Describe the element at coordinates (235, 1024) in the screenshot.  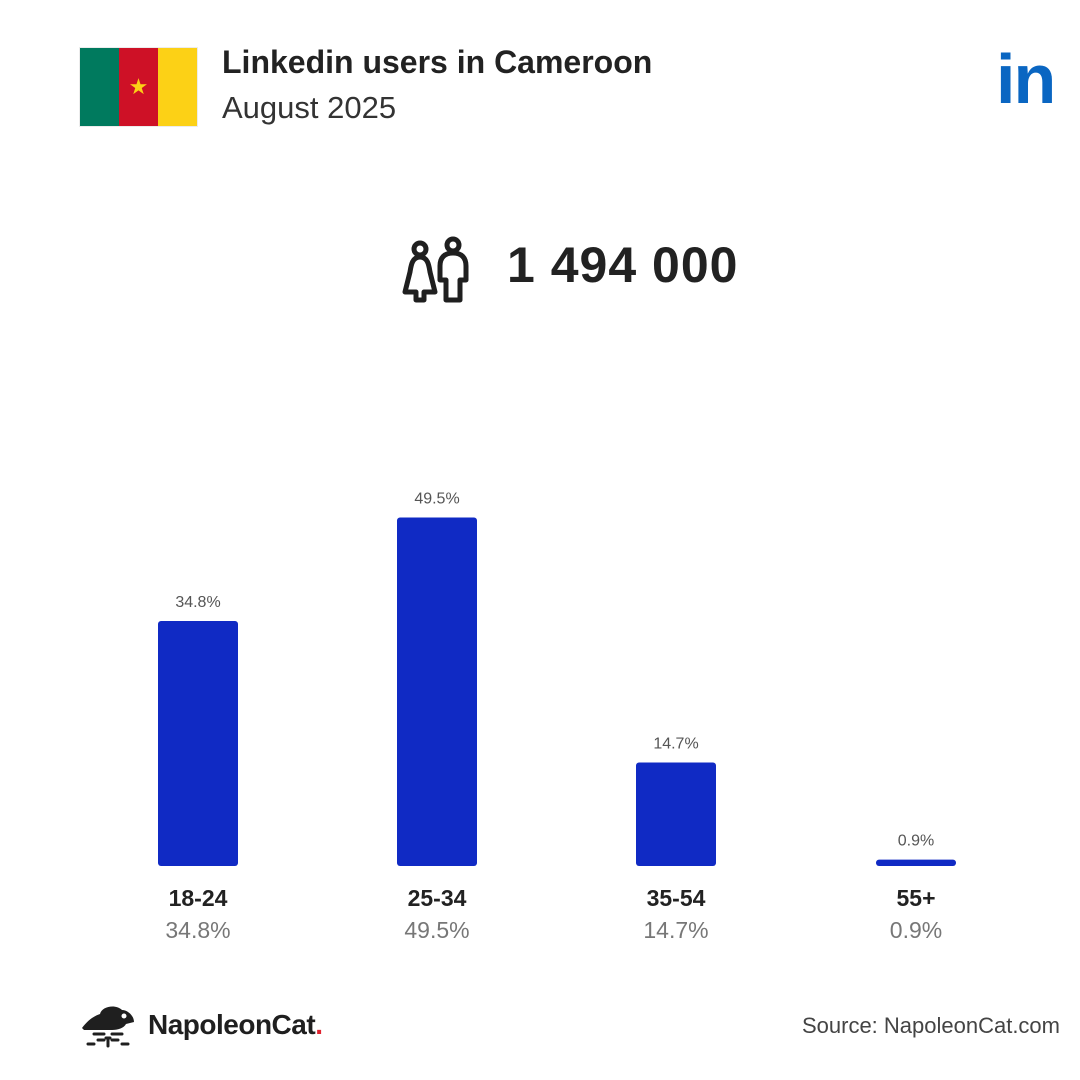
I see `brand-name: NapoleonCat.` at that location.